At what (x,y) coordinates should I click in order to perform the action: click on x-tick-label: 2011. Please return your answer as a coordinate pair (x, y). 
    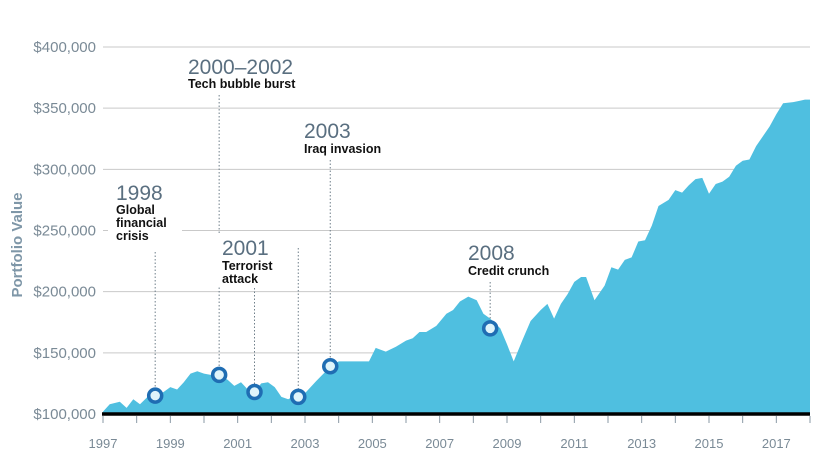
    Looking at the image, I should click on (574, 443).